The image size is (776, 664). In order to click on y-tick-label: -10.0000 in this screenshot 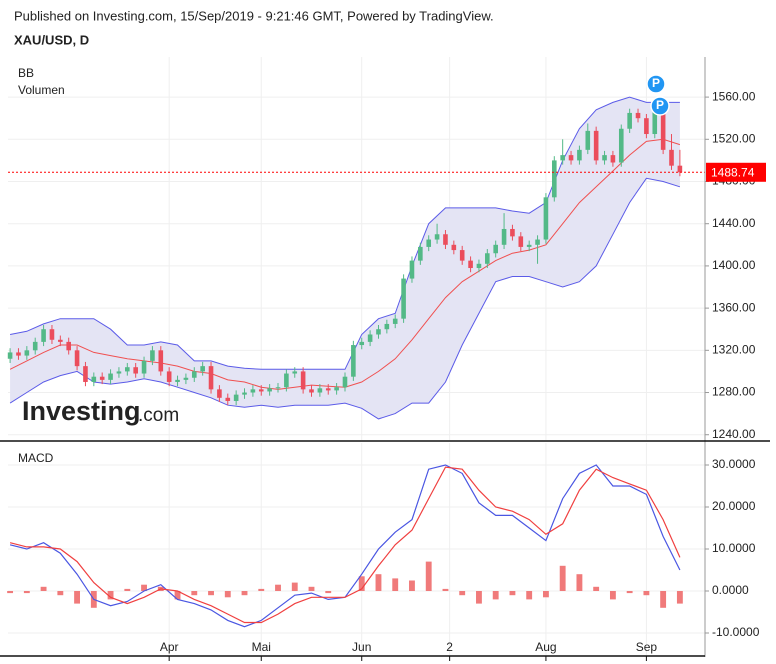, I will do `click(736, 632)`.